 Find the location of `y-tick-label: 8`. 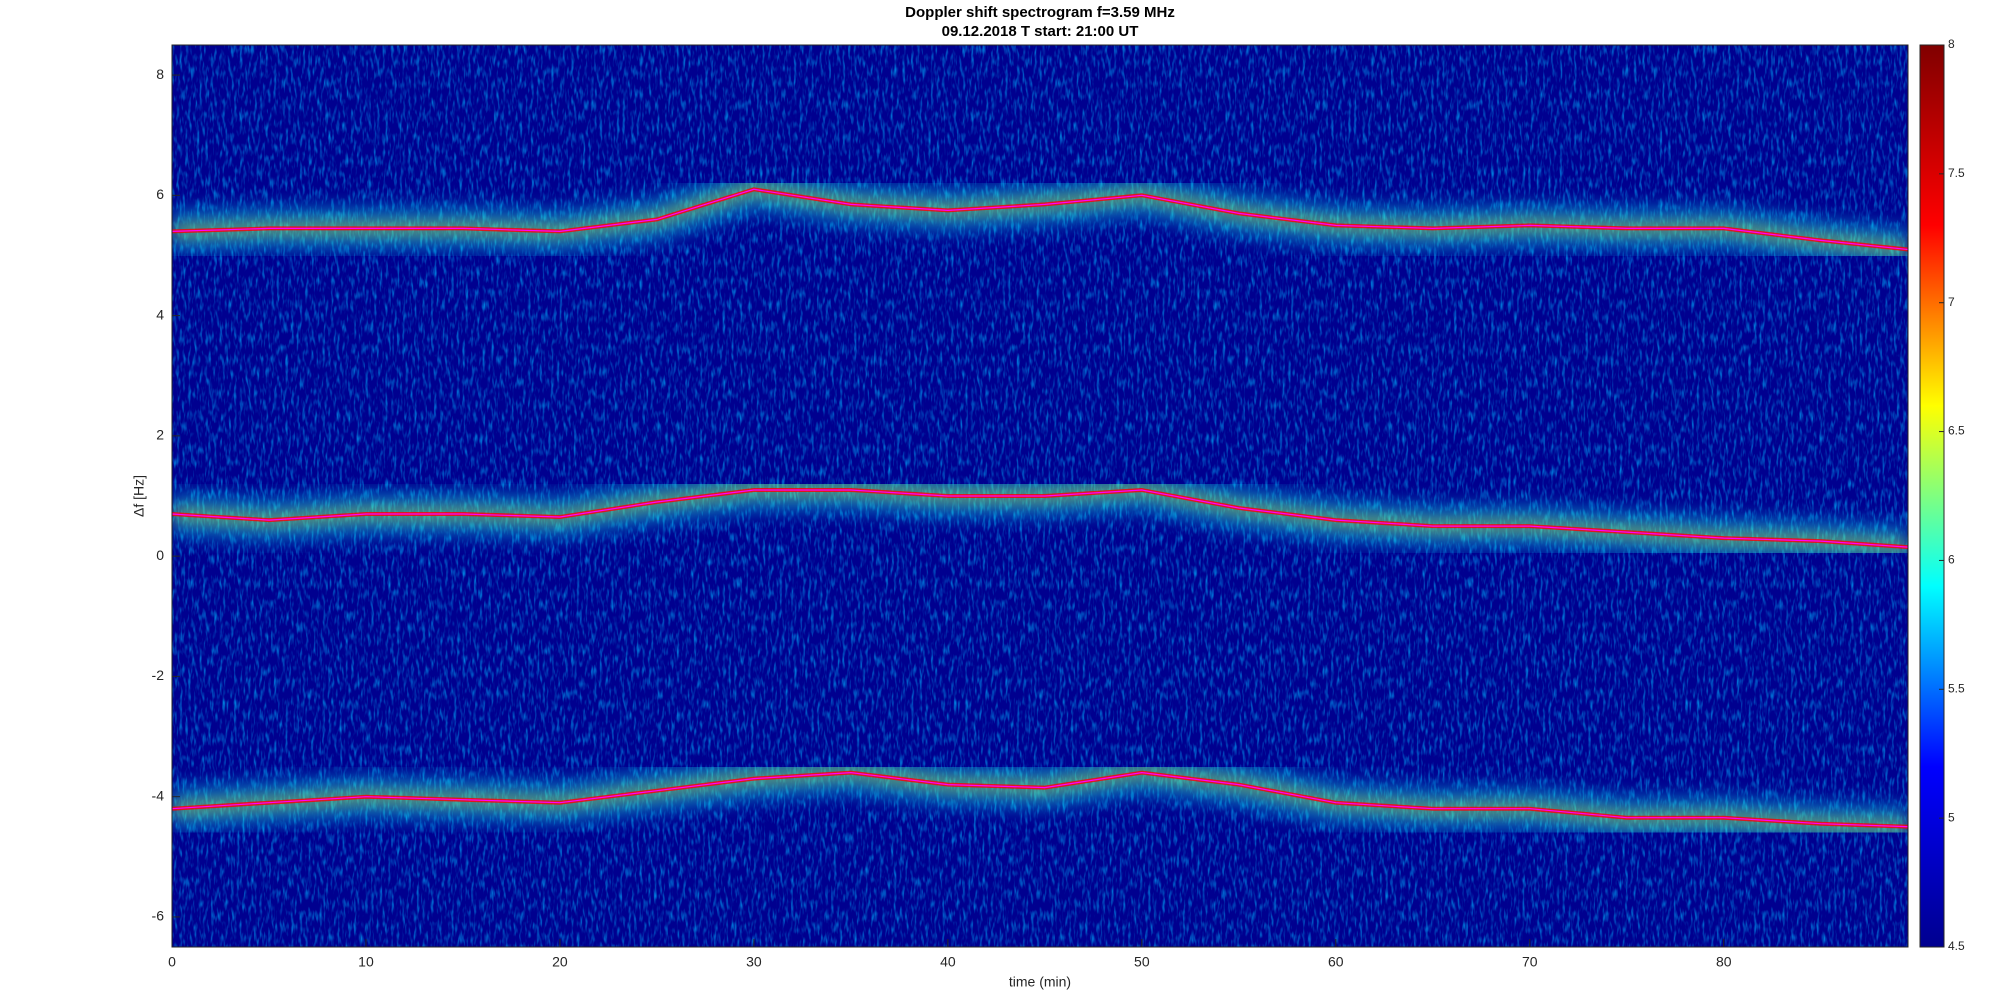

y-tick-label: 8 is located at coordinates (160, 74).